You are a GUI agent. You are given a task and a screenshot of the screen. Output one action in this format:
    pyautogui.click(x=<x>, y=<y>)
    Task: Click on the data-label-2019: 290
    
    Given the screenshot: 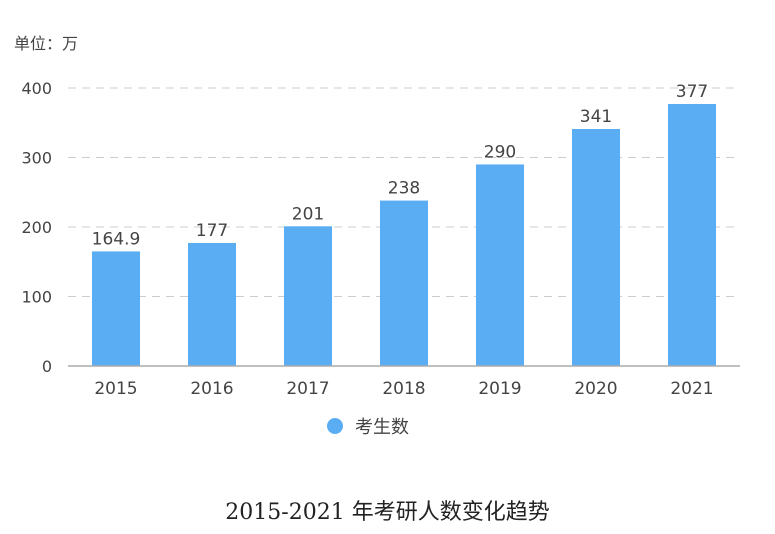 What is the action you would take?
    pyautogui.click(x=500, y=152)
    